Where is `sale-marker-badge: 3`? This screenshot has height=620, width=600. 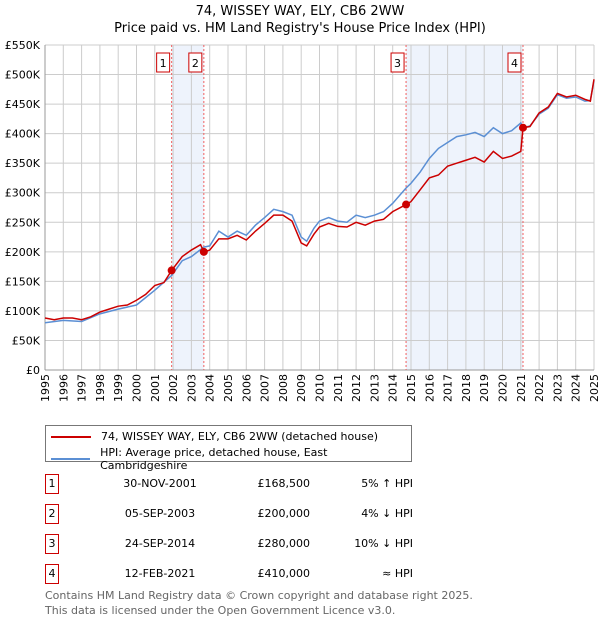
sale-marker-badge: 3 is located at coordinates (52, 544).